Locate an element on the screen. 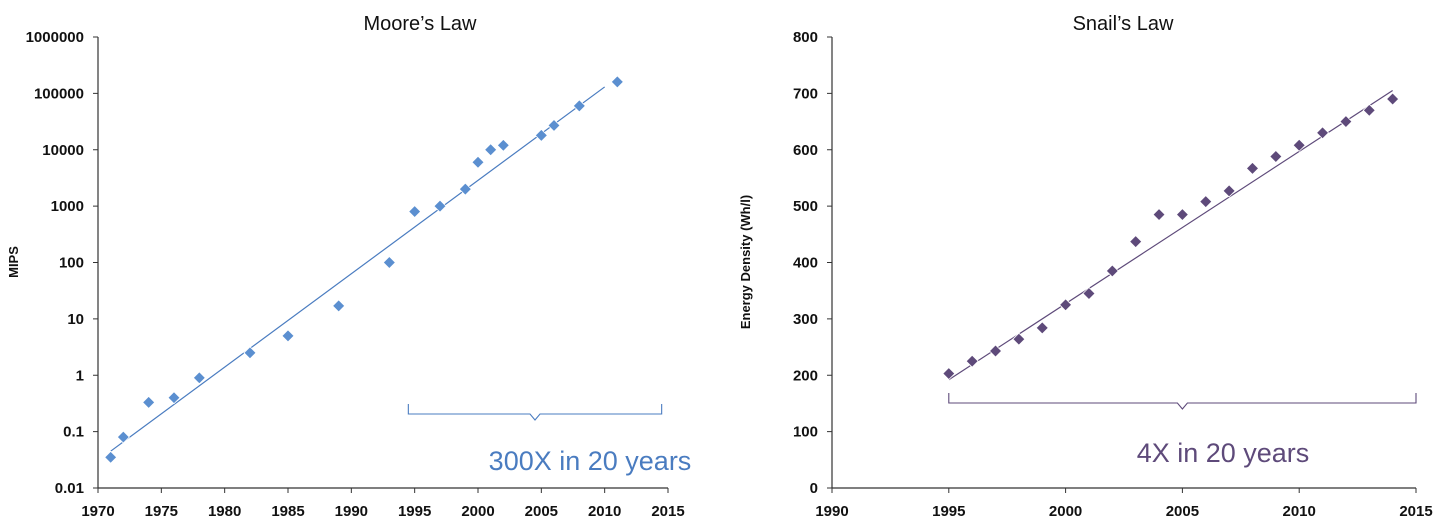  moores-law-title: Moore’s Law is located at coordinates (420, 24).